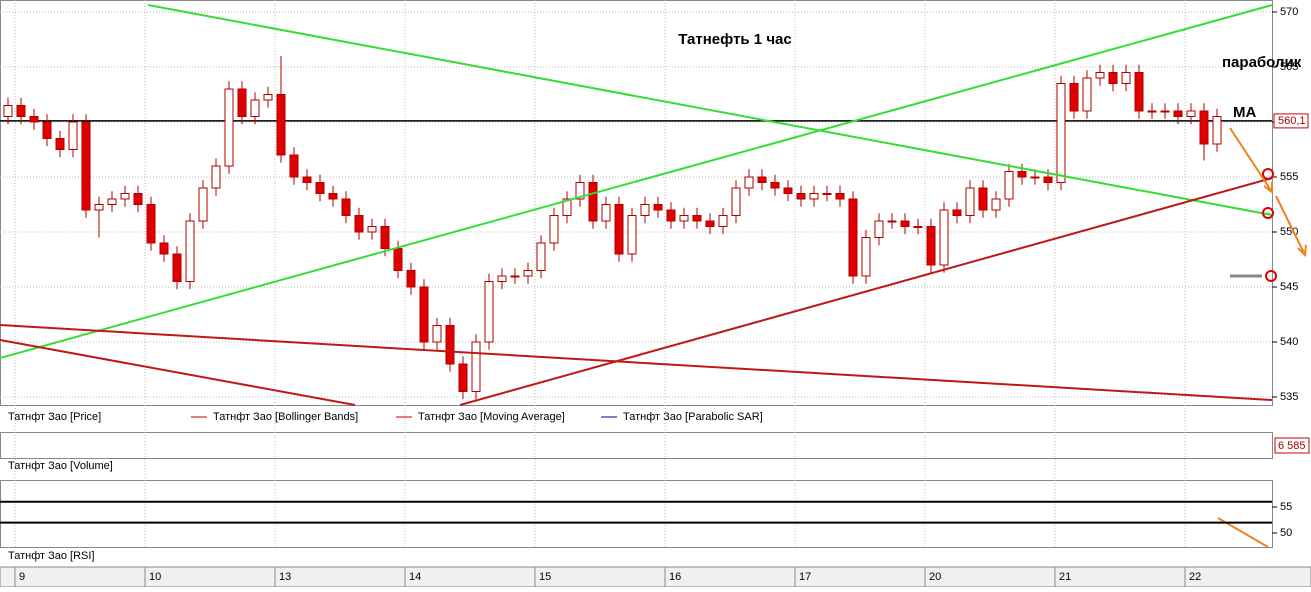 The image size is (1311, 592). What do you see at coordinates (1289, 12) in the screenshot?
I see `y-tick-label: 570` at bounding box center [1289, 12].